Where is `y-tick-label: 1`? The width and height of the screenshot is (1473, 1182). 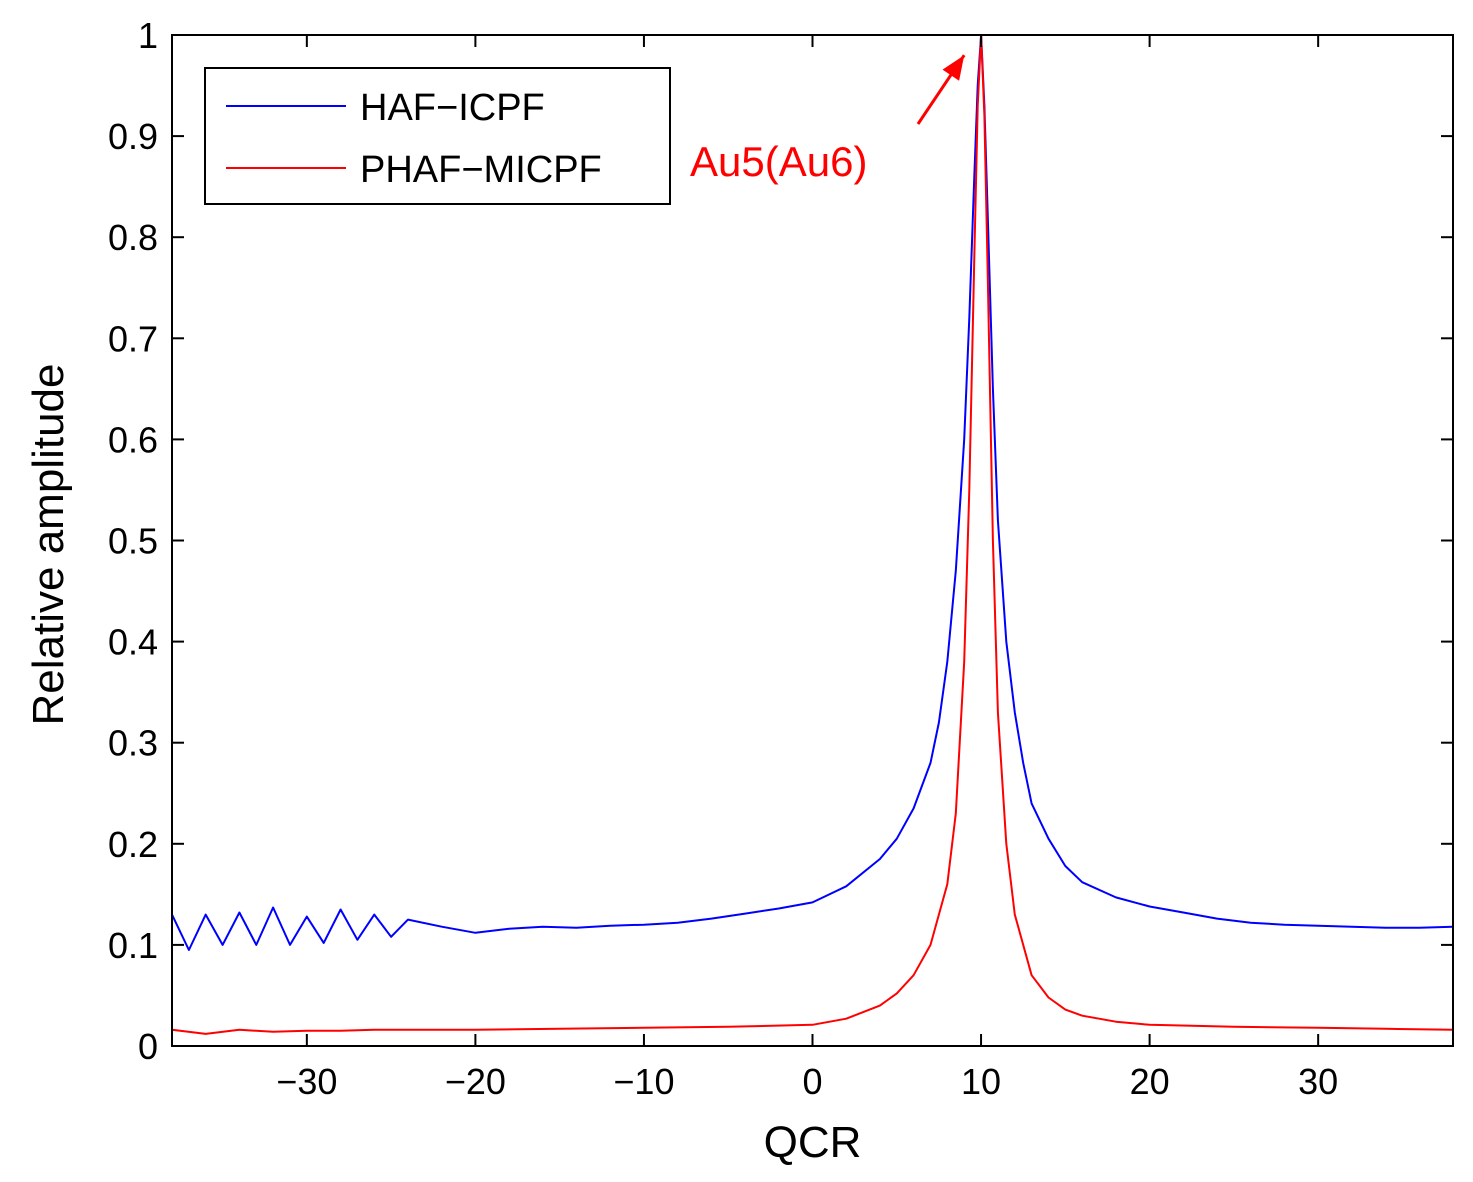
y-tick-label: 1 is located at coordinates (148, 35).